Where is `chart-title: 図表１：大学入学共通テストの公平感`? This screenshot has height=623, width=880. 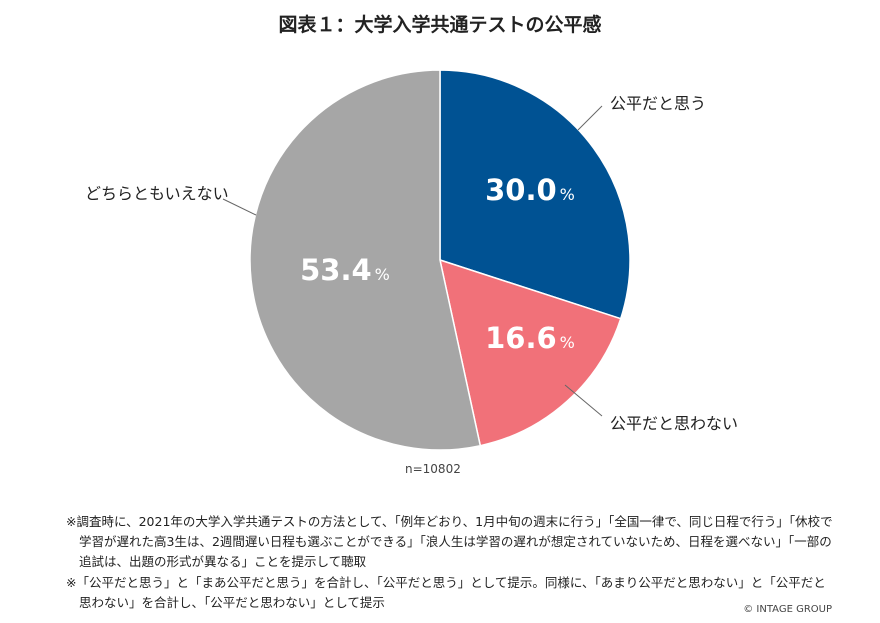
chart-title: 図表１：大学入学共通テストの公平感 is located at coordinates (440, 25).